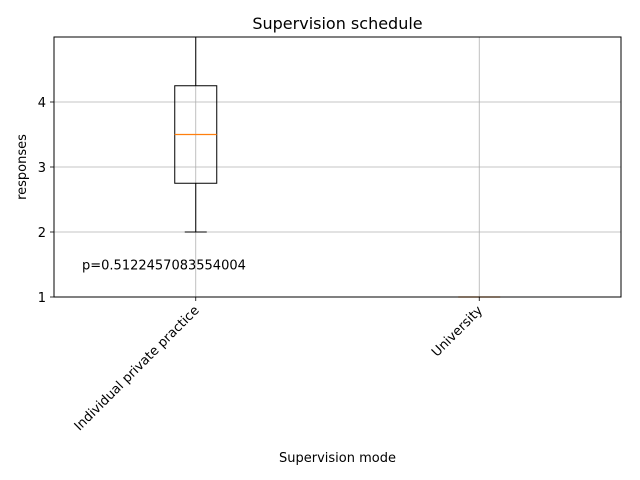  What do you see at coordinates (42, 103) in the screenshot?
I see `y-tick-label: 4` at bounding box center [42, 103].